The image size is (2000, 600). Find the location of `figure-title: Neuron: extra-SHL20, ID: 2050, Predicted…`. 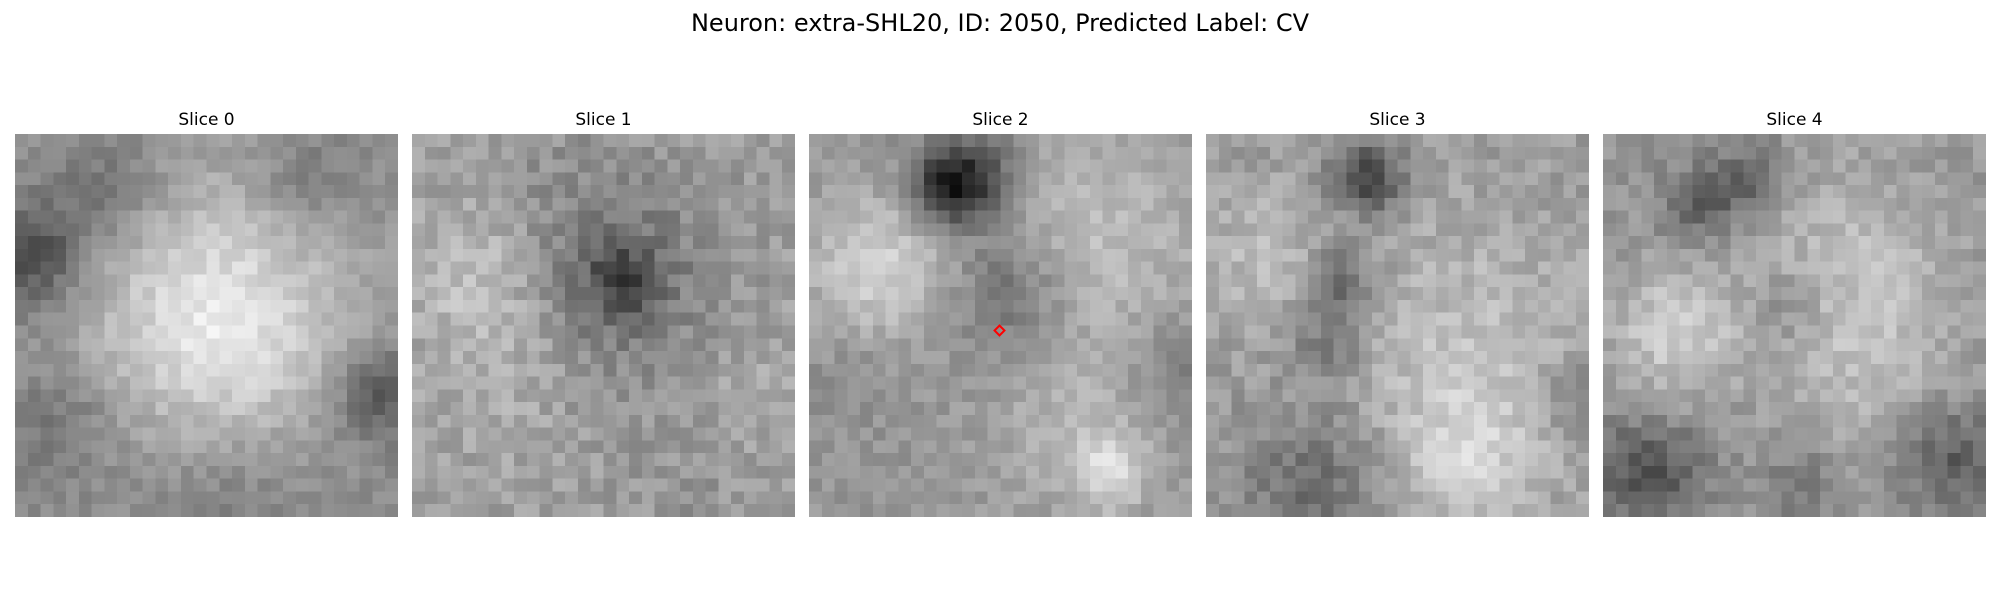

figure-title: Neuron: extra-SHL20, ID: 2050, Predicted… is located at coordinates (1000, 23).